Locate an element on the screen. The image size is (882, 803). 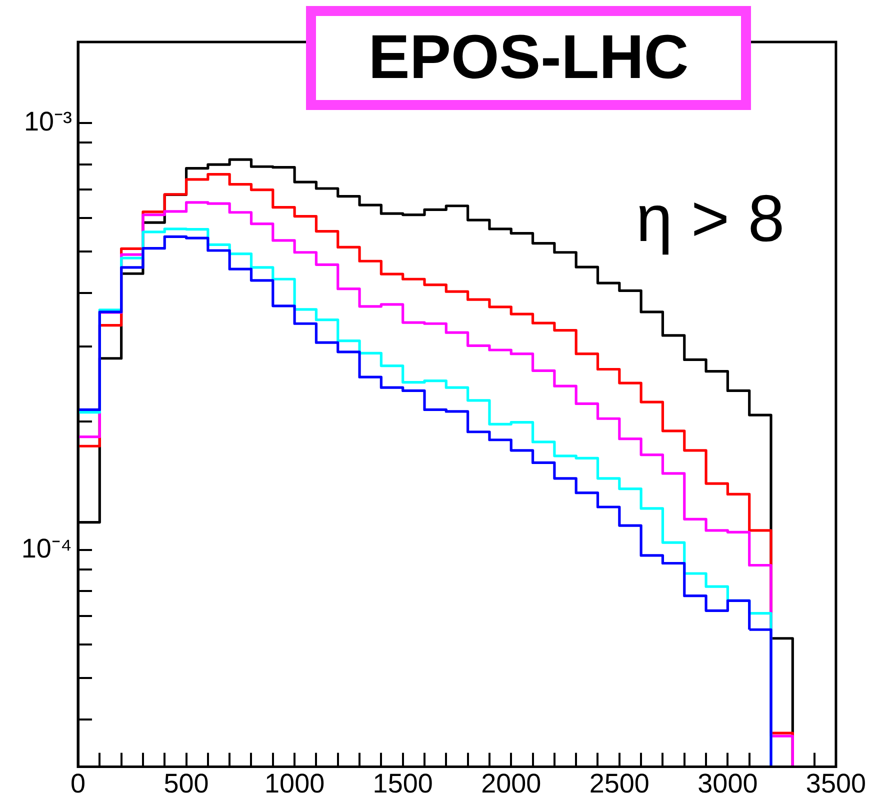
annotation: EPOS-LHC is located at coordinates (528, 58).